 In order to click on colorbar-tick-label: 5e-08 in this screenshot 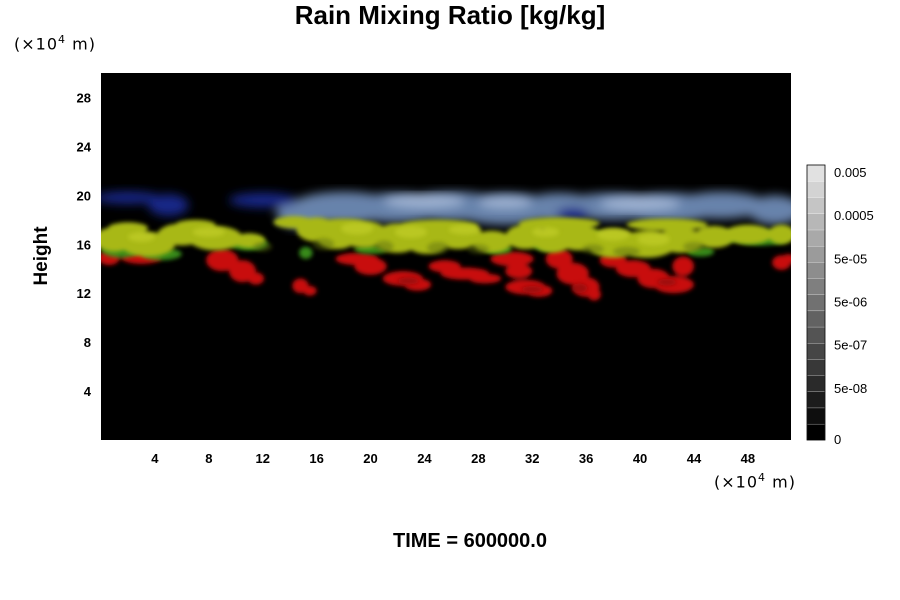, I will do `click(850, 388)`.